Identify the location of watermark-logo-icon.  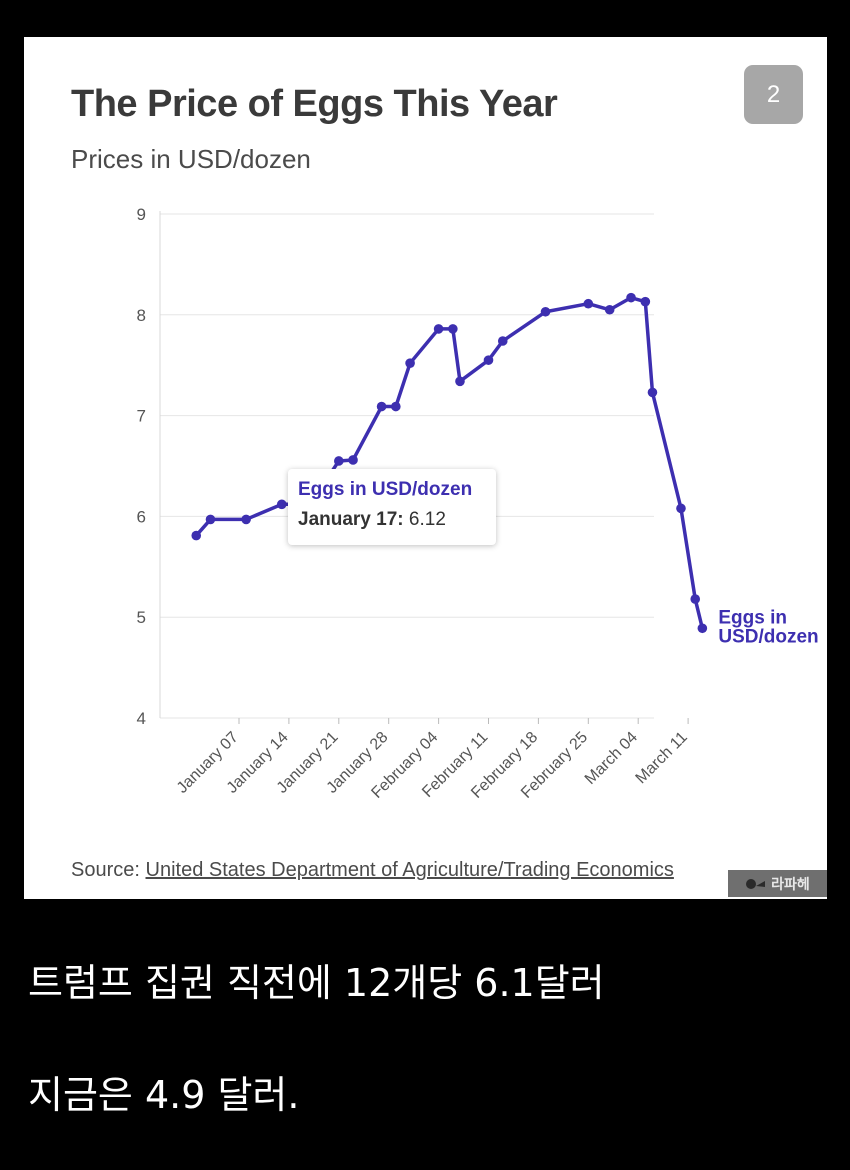
(756, 883).